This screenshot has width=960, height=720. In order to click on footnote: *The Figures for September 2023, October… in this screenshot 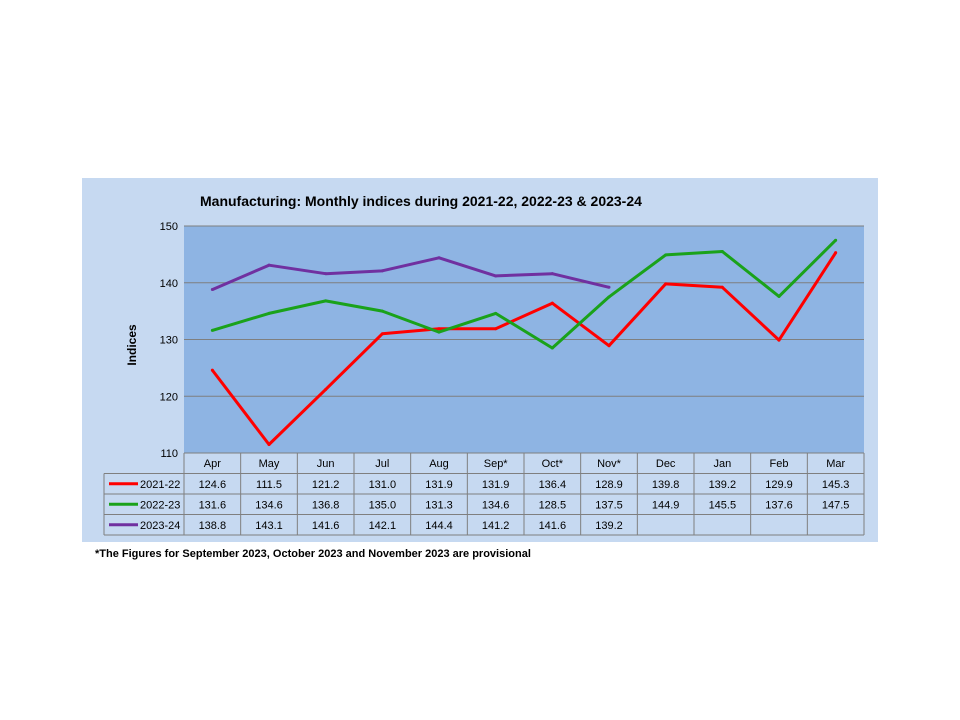, I will do `click(313, 554)`.